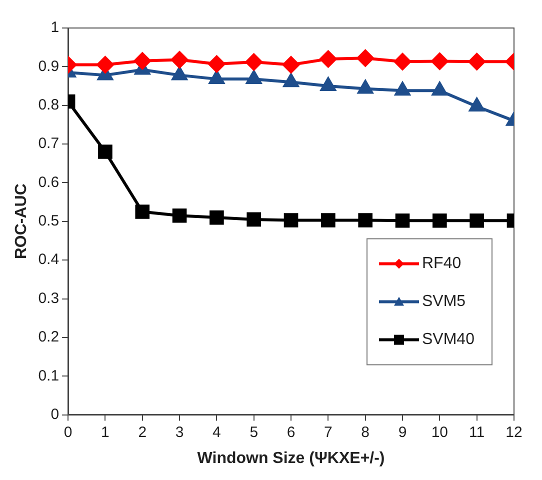 The image size is (542, 480). I want to click on y-tick-label: 0.6, so click(49, 182).